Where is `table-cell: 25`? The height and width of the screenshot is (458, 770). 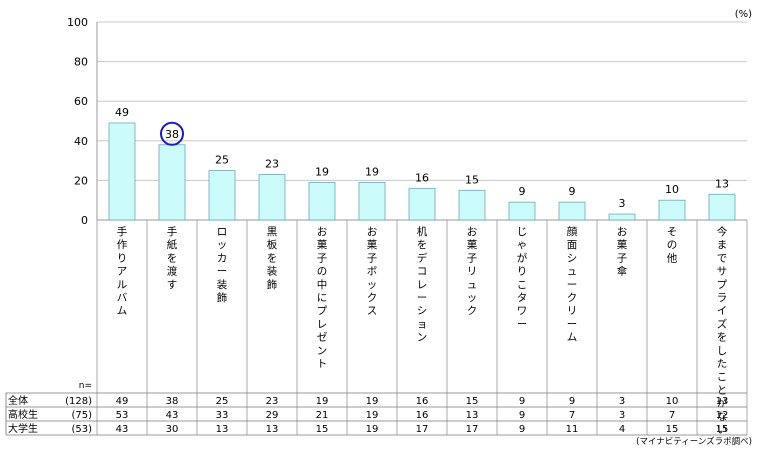
table-cell: 25 is located at coordinates (222, 401).